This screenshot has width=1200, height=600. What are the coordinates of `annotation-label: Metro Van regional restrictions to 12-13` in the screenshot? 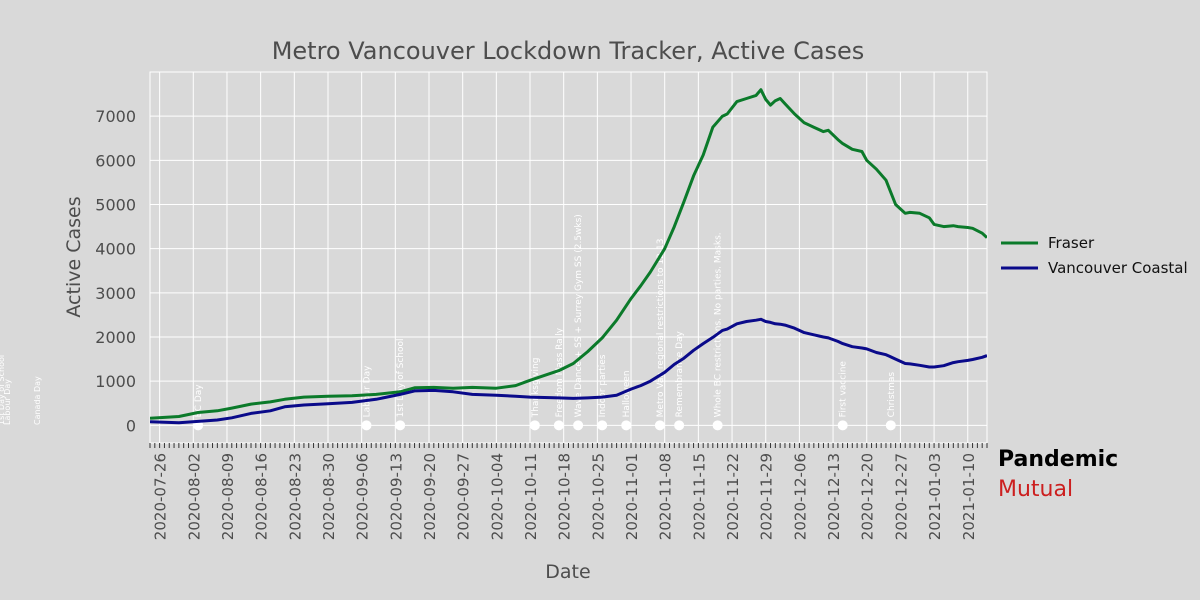 It's located at (661, 328).